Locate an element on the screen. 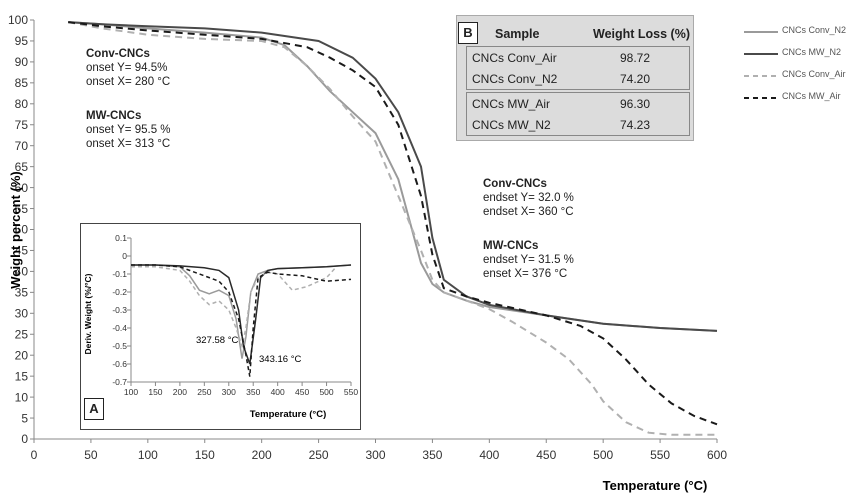 This screenshot has width=850, height=493. y-tick-label: 15 is located at coordinates (22, 376).